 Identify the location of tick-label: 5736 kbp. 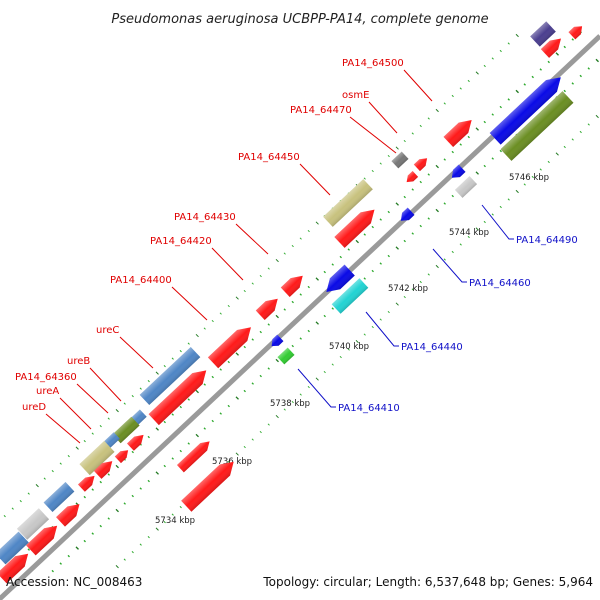
(232, 462).